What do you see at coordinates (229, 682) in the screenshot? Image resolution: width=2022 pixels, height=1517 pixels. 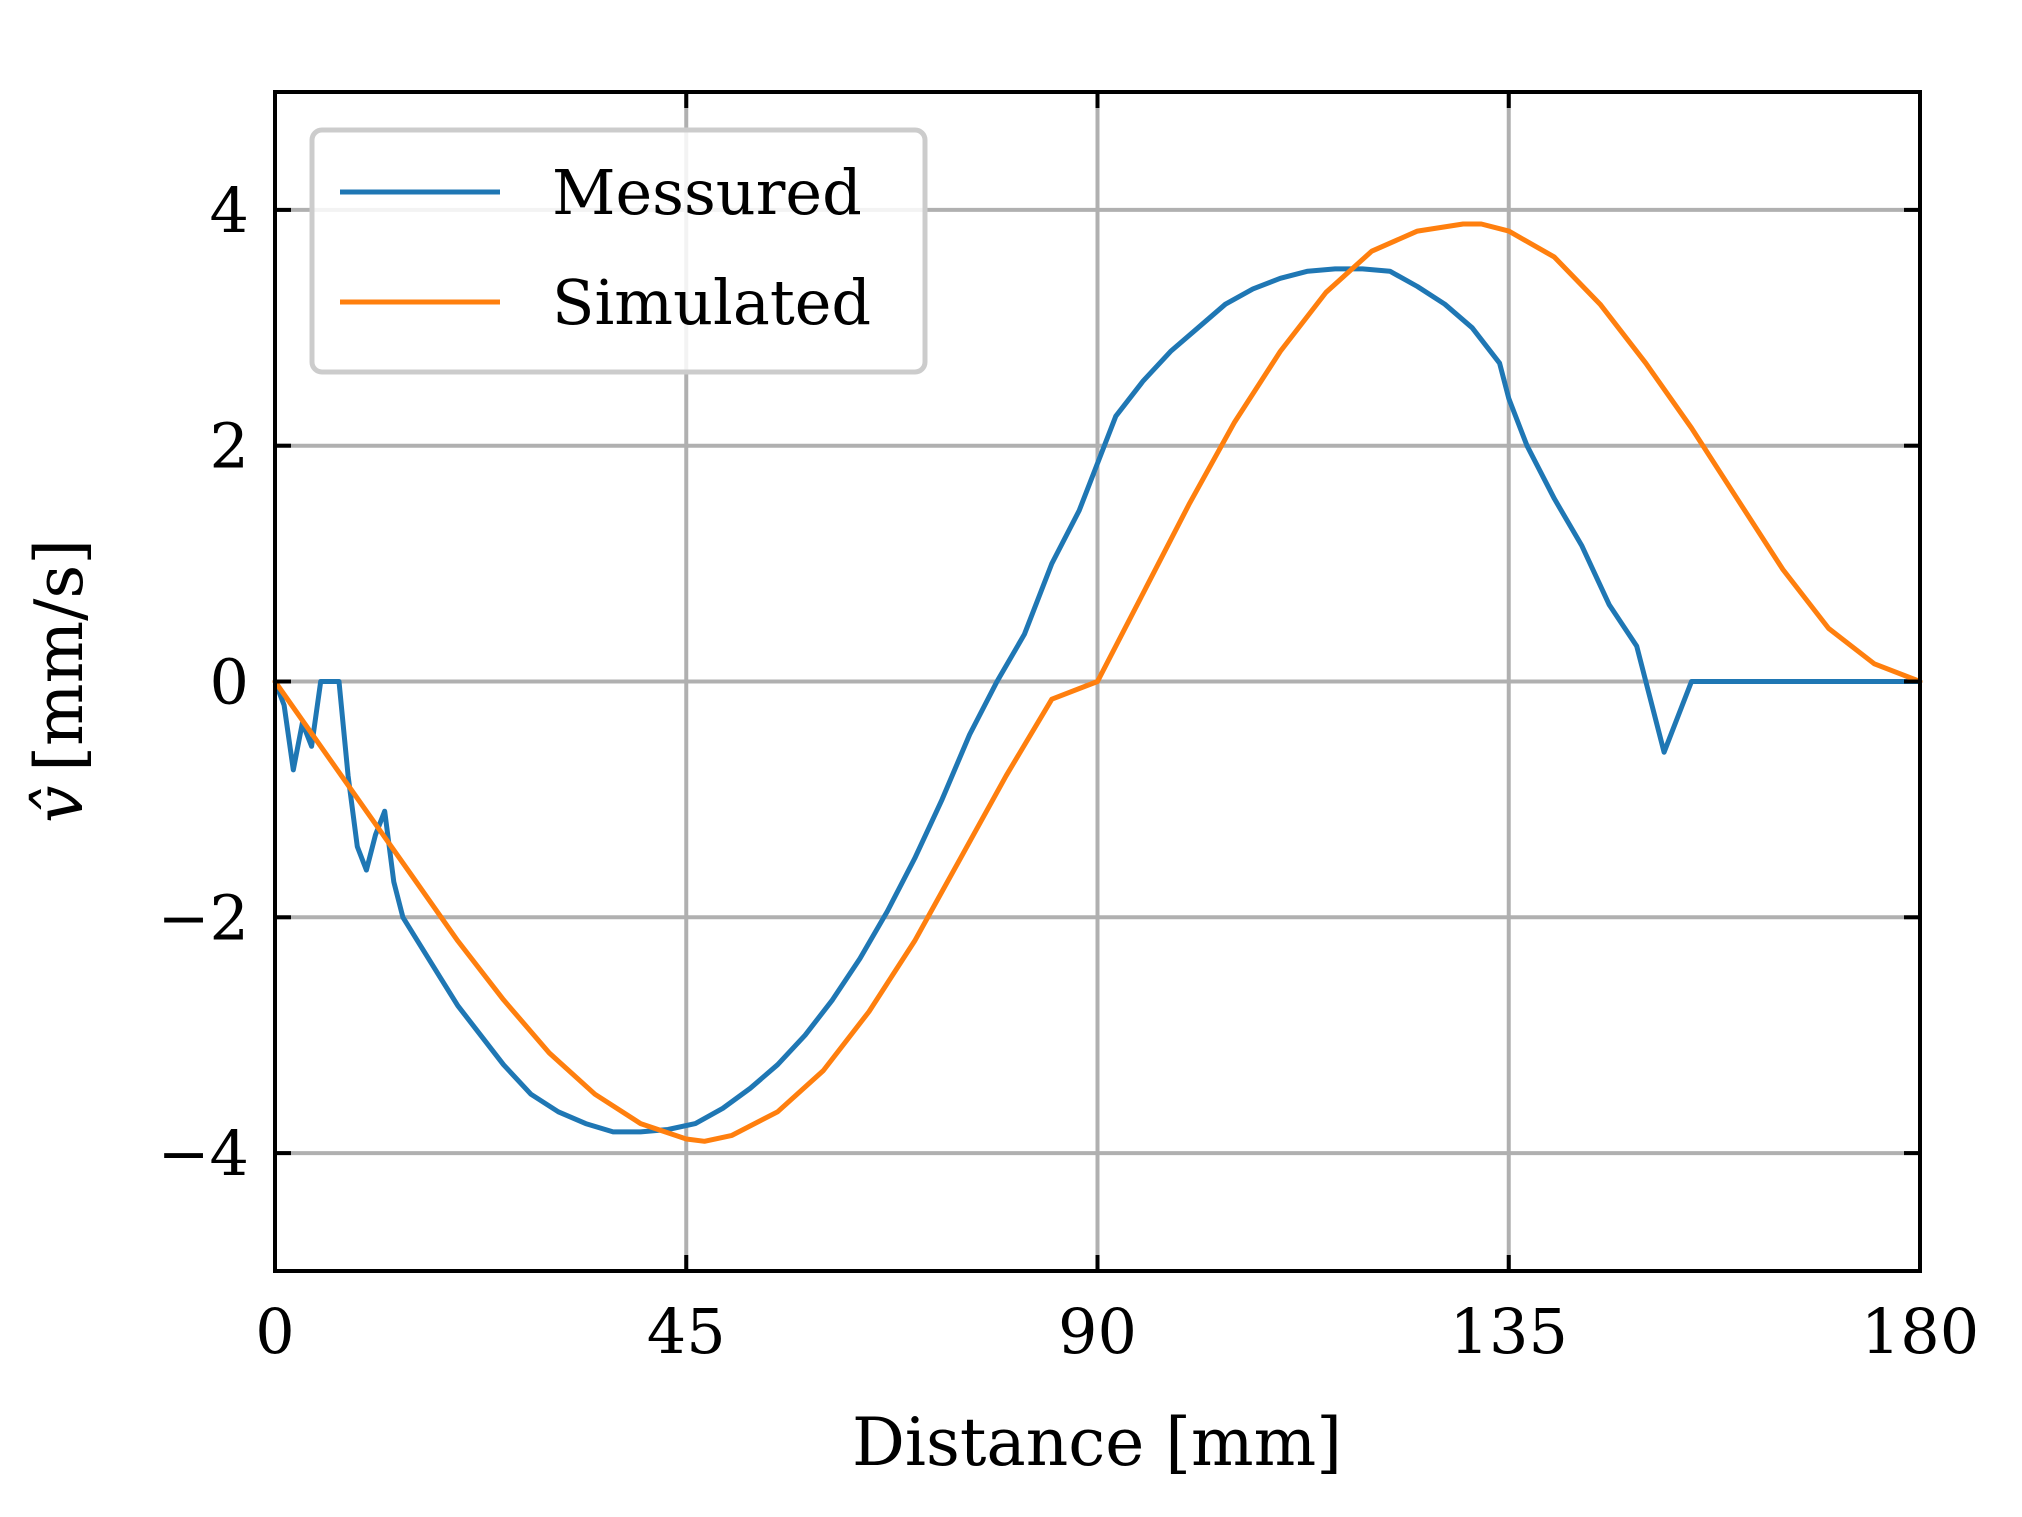 I see `y-tick-label: 0` at bounding box center [229, 682].